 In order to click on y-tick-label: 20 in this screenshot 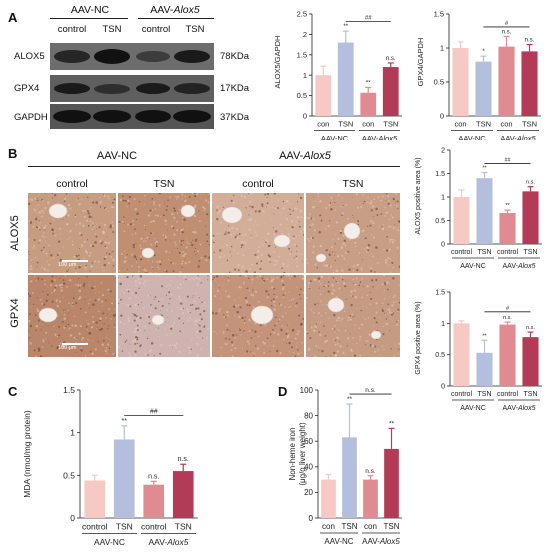, I will do `click(308, 492)`.